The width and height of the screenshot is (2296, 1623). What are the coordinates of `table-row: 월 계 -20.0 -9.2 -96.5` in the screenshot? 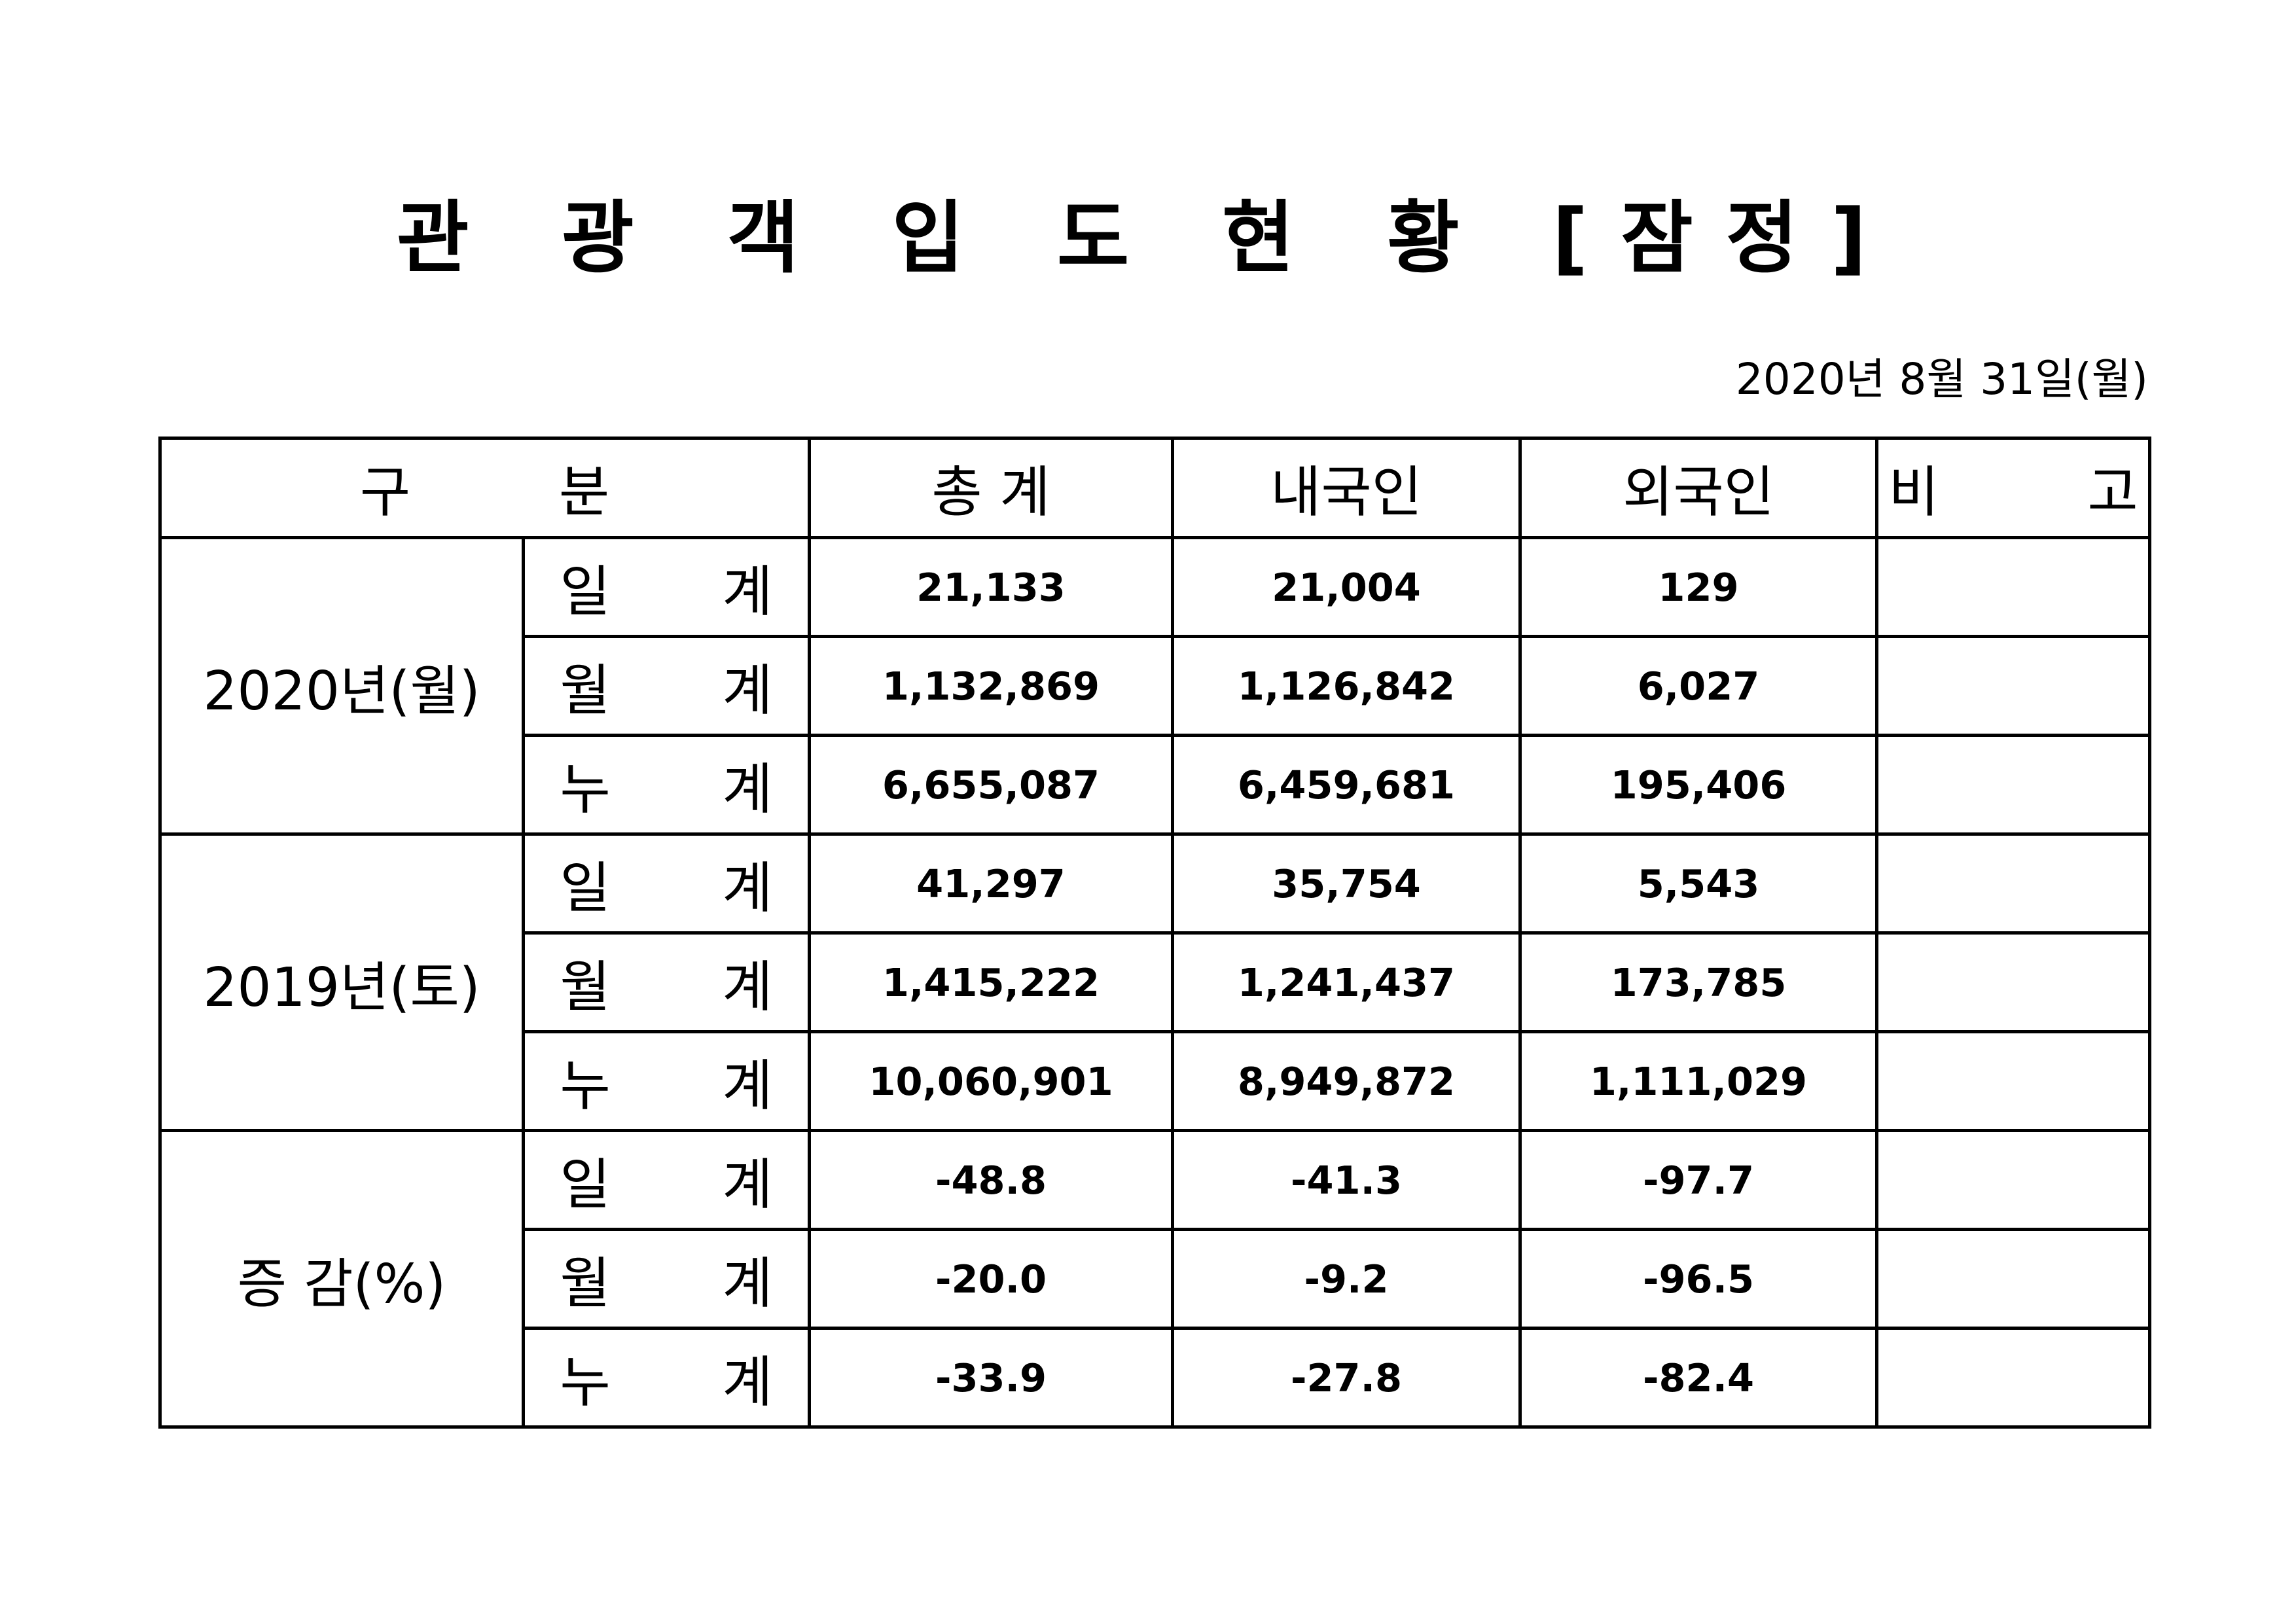 It's located at (1156, 1279).